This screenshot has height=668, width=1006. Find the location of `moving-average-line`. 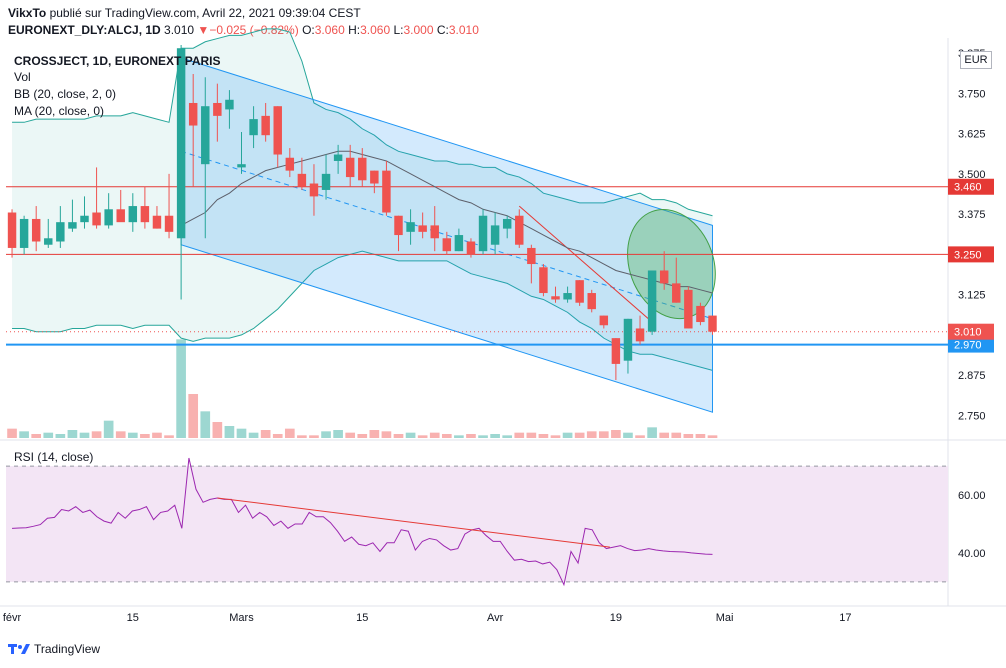

moving-average-line is located at coordinates (446, 222).